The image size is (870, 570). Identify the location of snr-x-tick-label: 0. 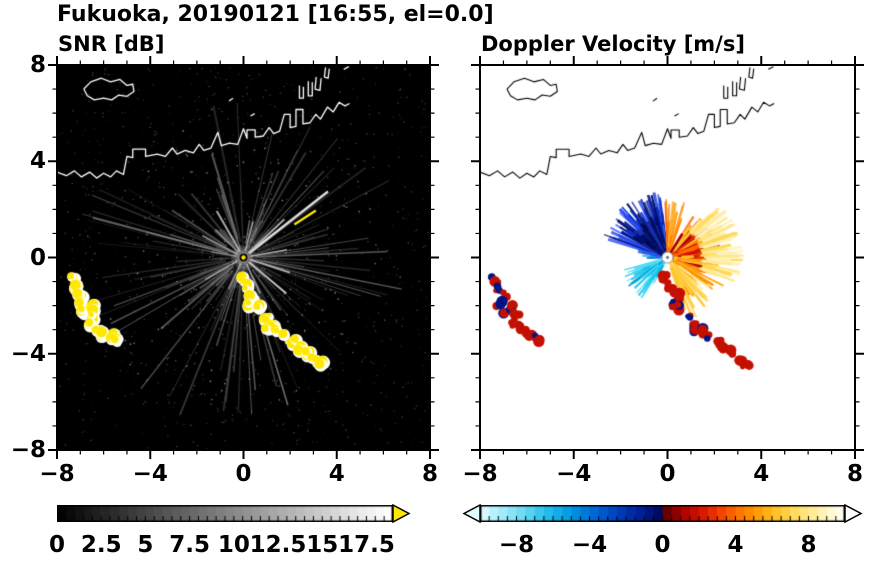
(243, 474).